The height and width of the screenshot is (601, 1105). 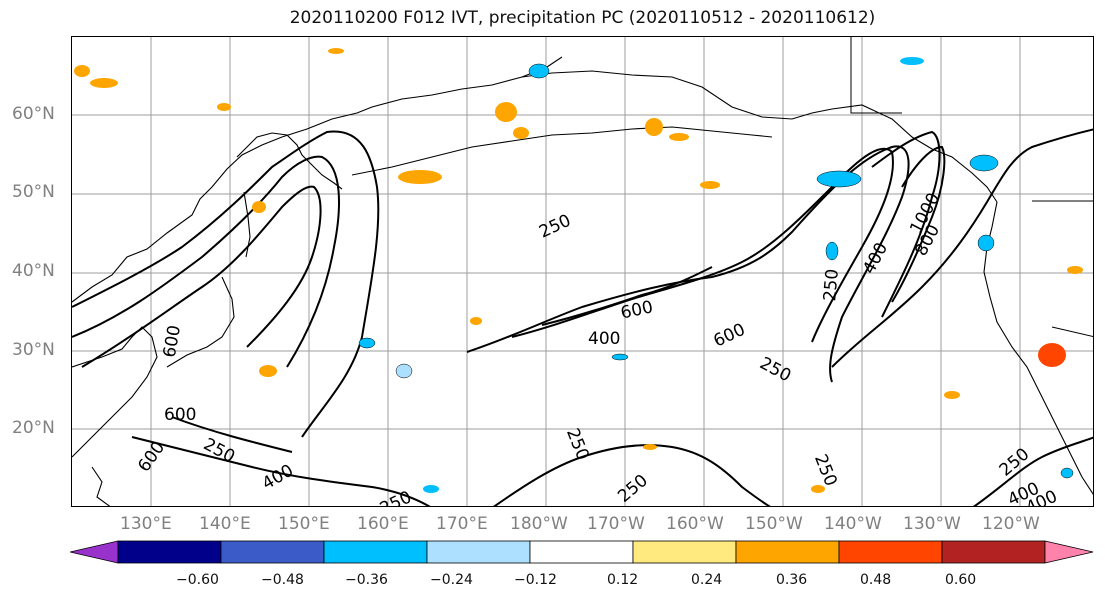 I want to click on colorbar, so click(x=582, y=552).